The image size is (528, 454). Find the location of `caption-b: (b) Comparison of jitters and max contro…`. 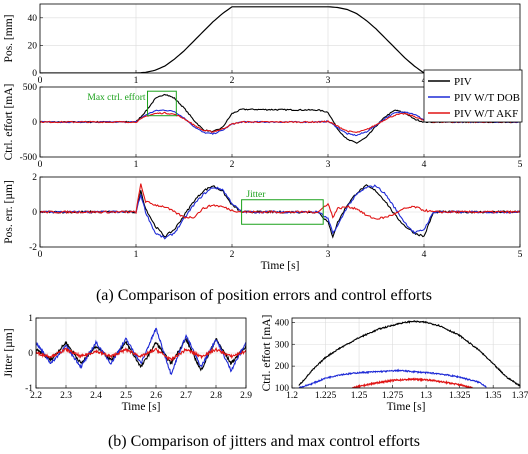

caption-b: (b) Comparison of jitters and max contro… is located at coordinates (264, 441).